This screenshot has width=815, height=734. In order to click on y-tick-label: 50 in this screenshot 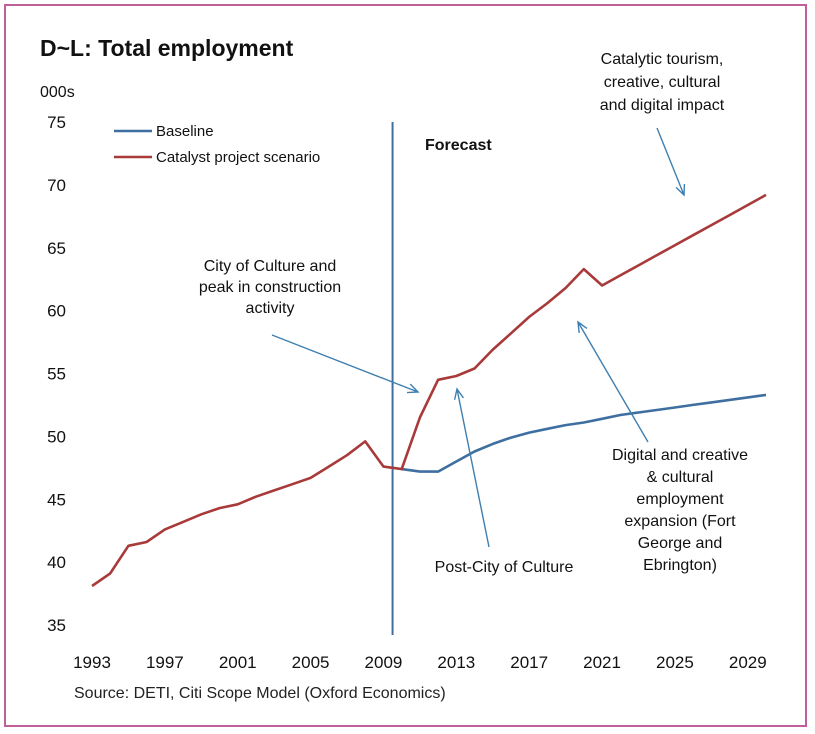, I will do `click(56, 436)`.